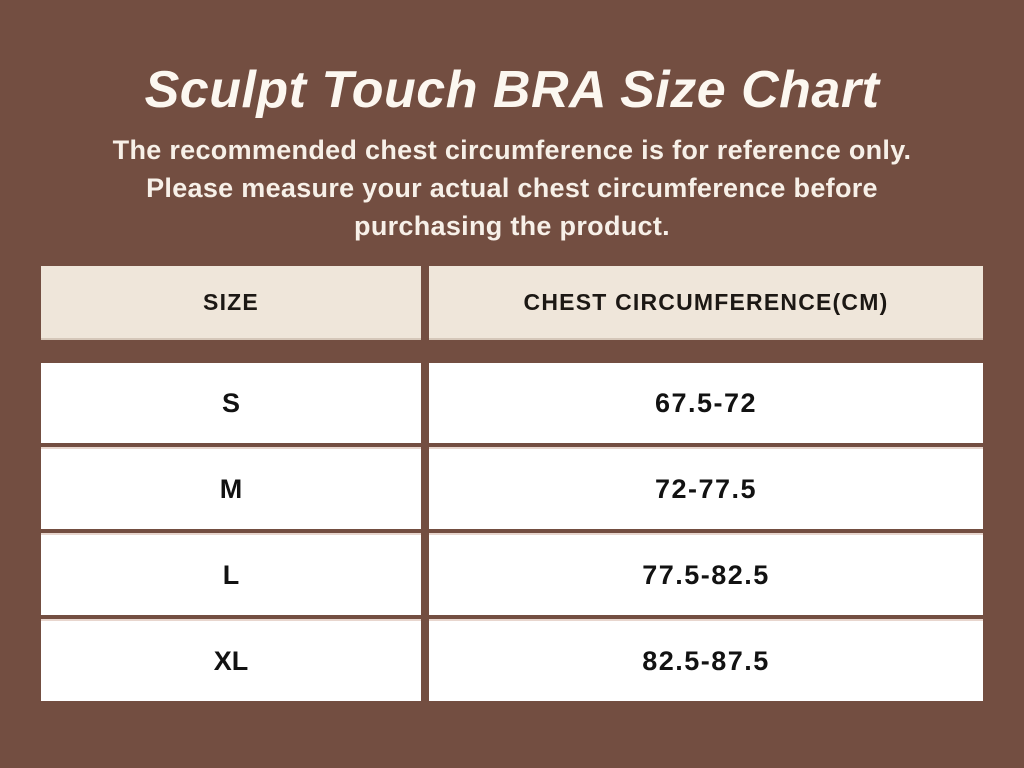 This screenshot has height=768, width=1024. I want to click on size-cell: M, so click(231, 489).